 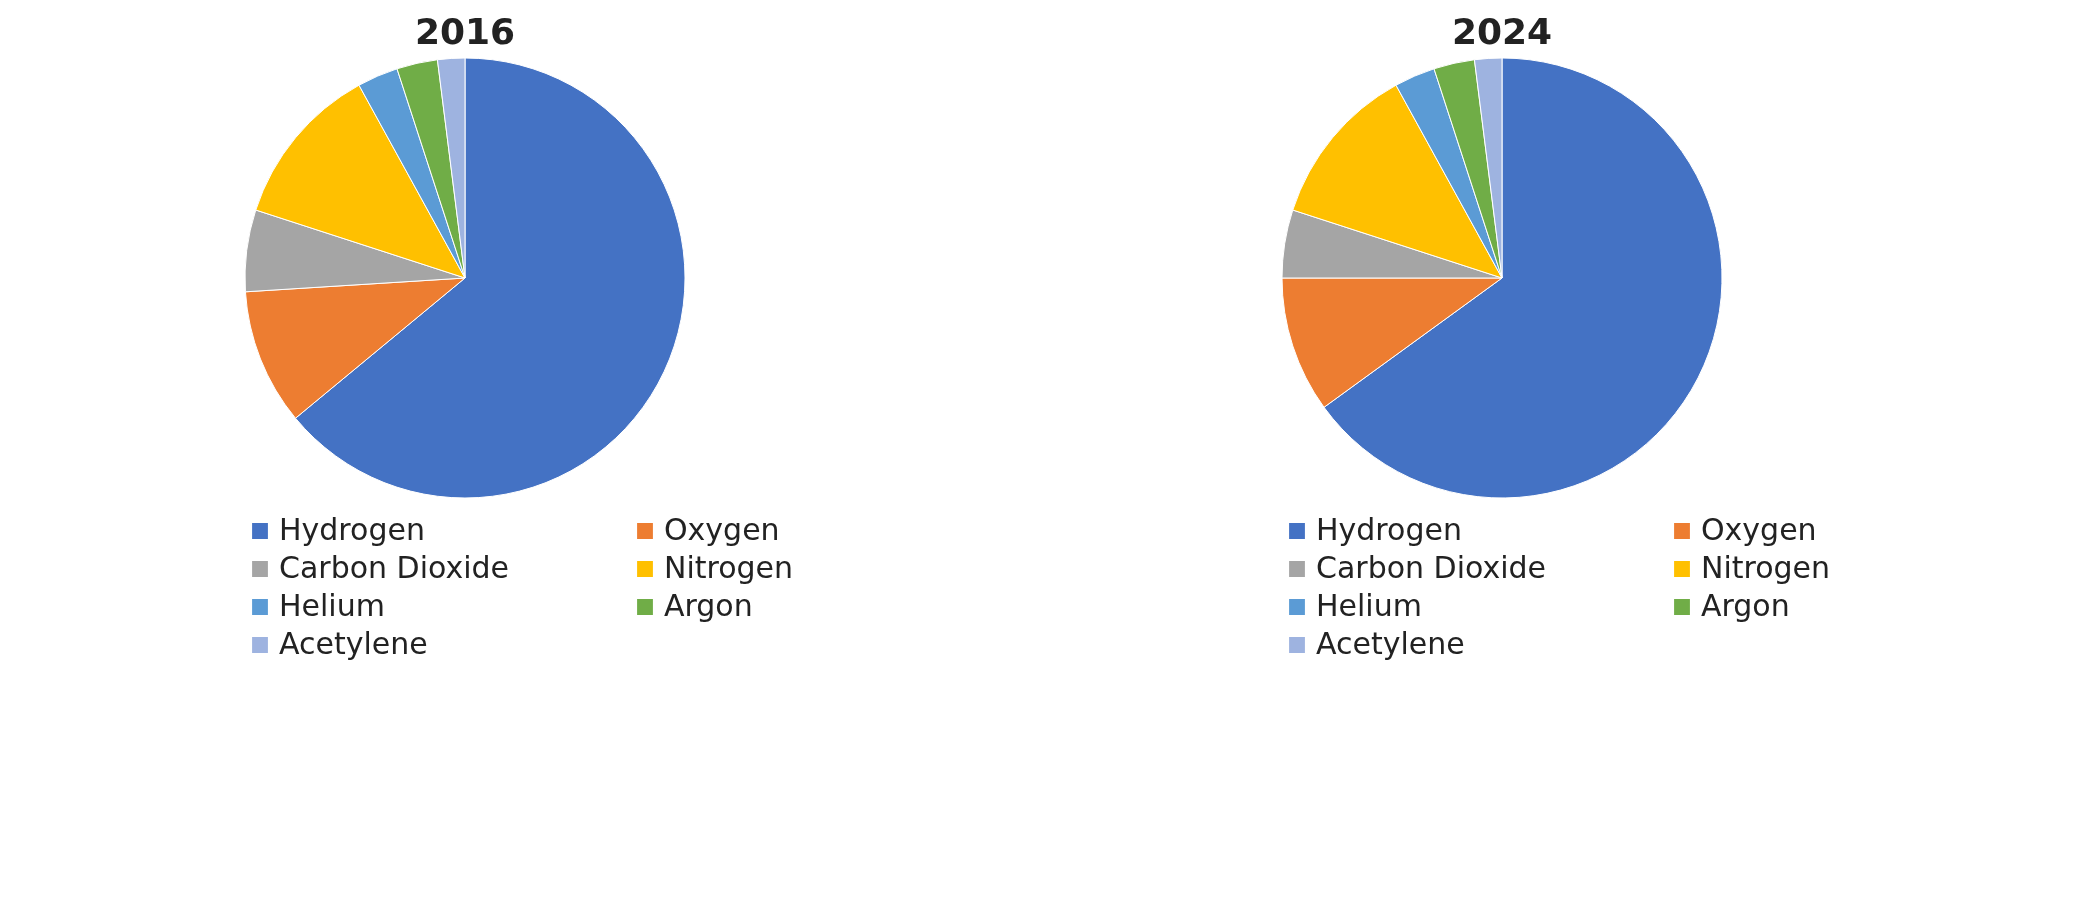 What do you see at coordinates (465, 31) in the screenshot?
I see `chart-title: 2016` at bounding box center [465, 31].